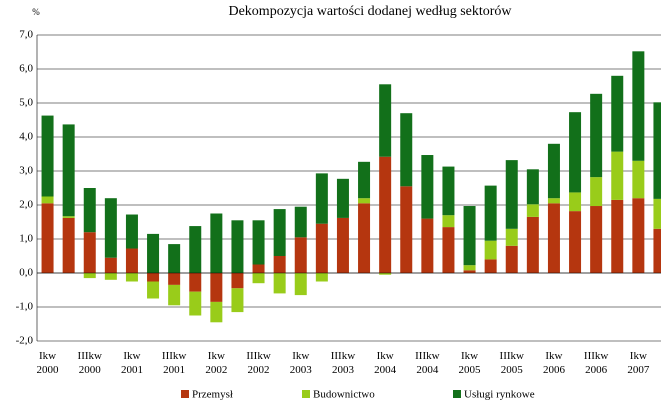 This screenshot has height=403, width=661. Describe the element at coordinates (90, 363) in the screenshot. I see `x-tick-label: IIIkw 2000` at that location.